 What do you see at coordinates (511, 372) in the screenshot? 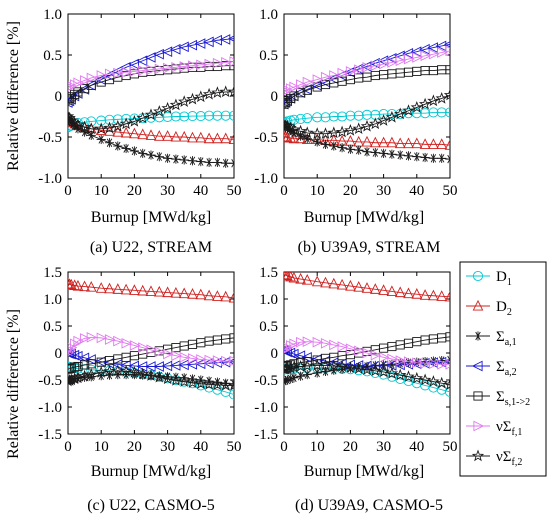
I see `legend-label-subscript: a,2` at bounding box center [511, 372].